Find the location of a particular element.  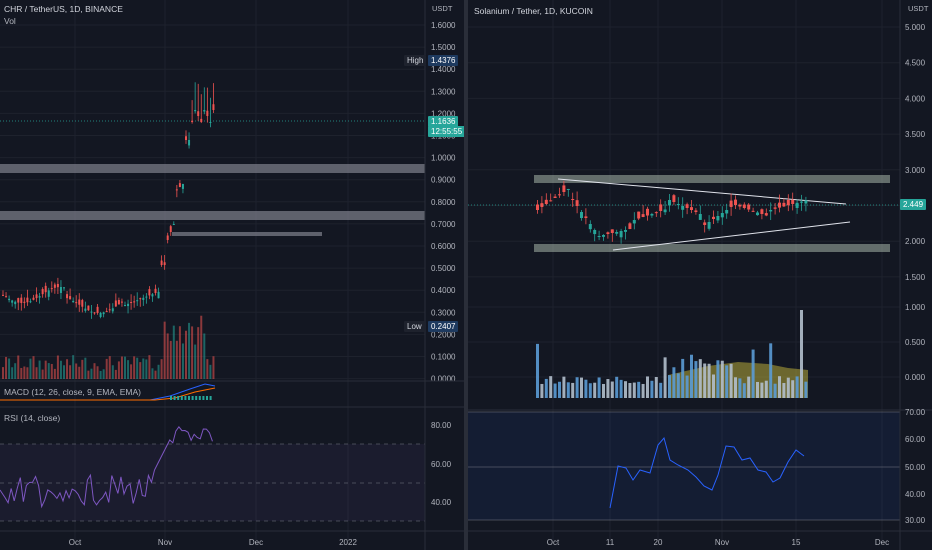

right-time-tick: 20 is located at coordinates (658, 542).